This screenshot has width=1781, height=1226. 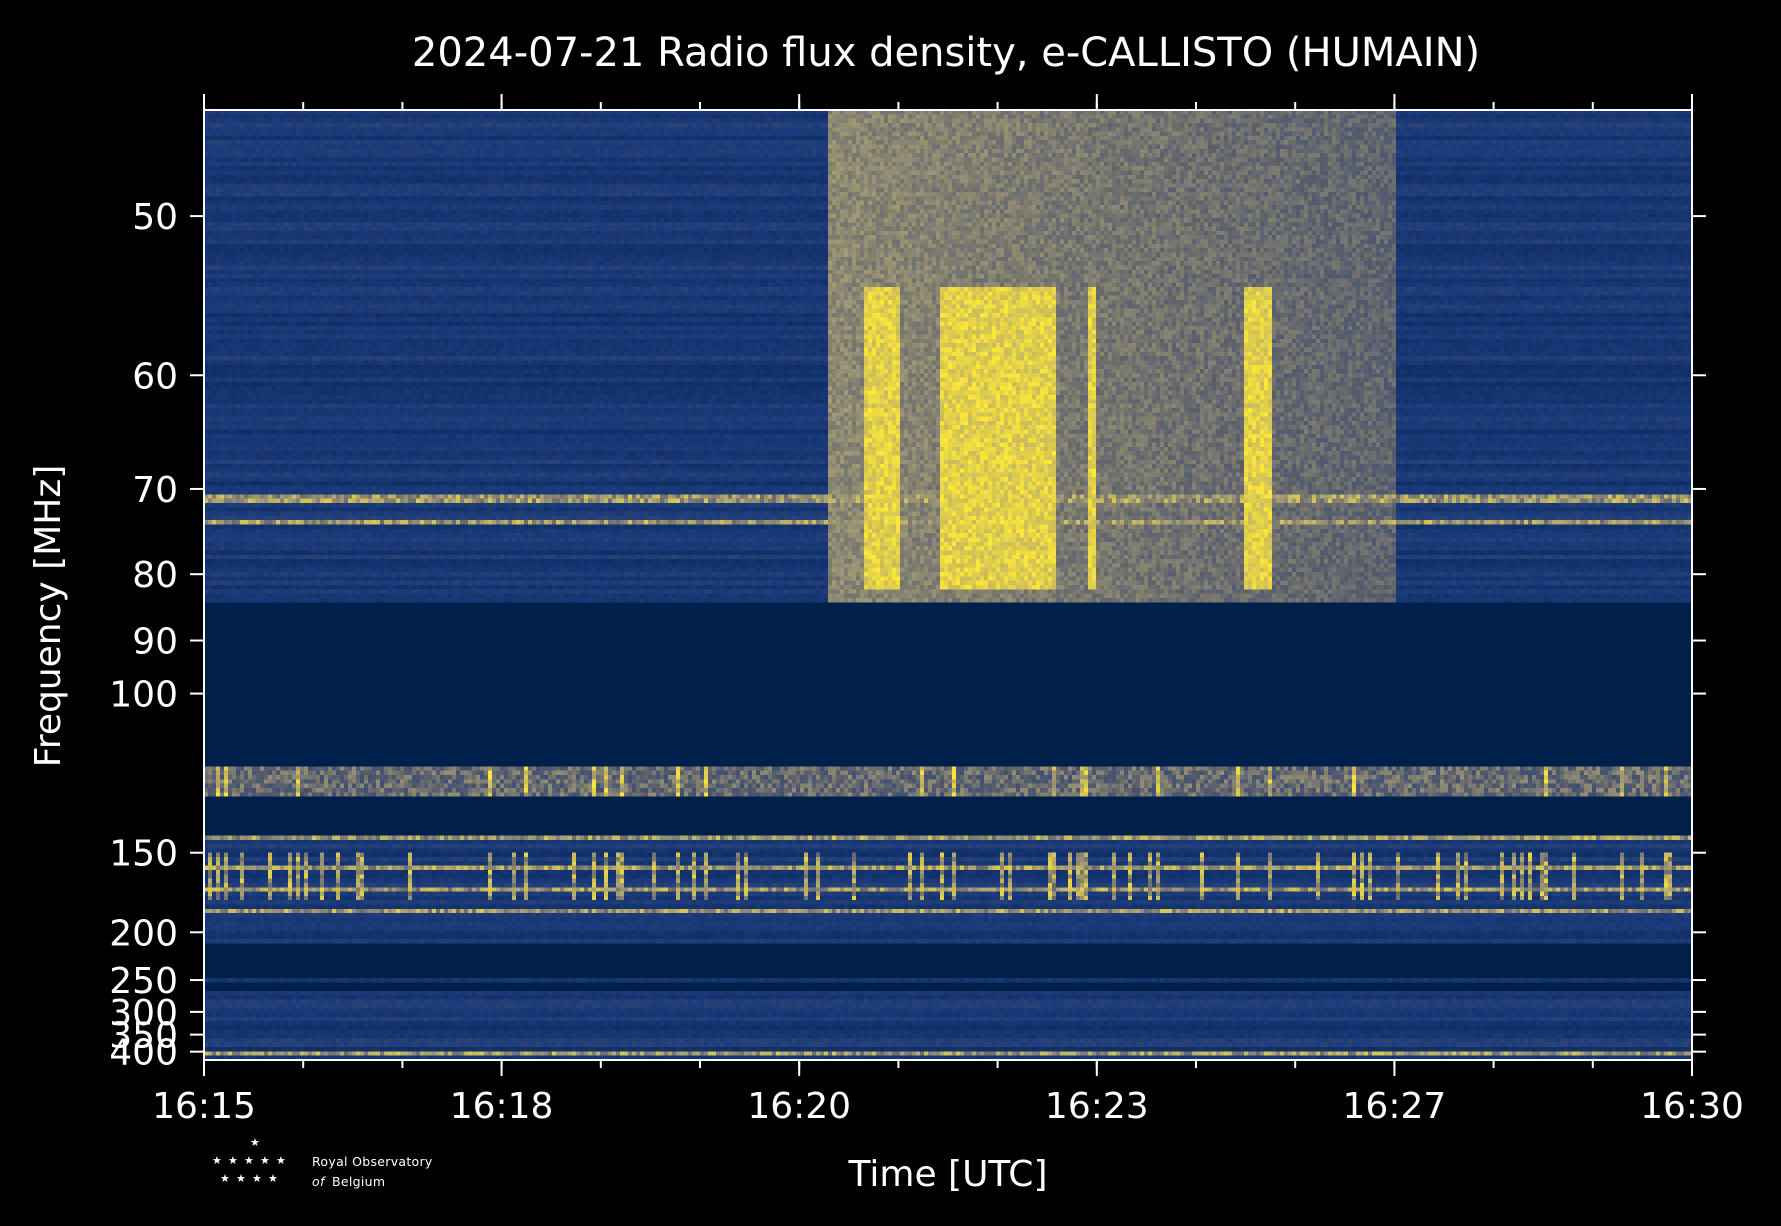 I want to click on y-tick-label: 350, so click(x=143, y=1036).